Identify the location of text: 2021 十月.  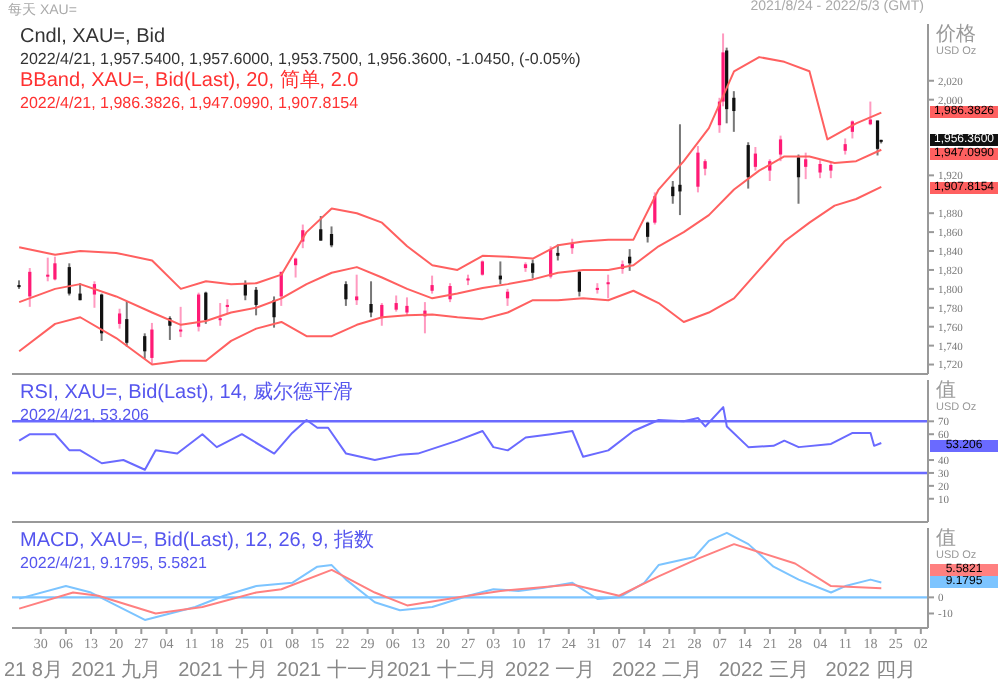
(223, 668).